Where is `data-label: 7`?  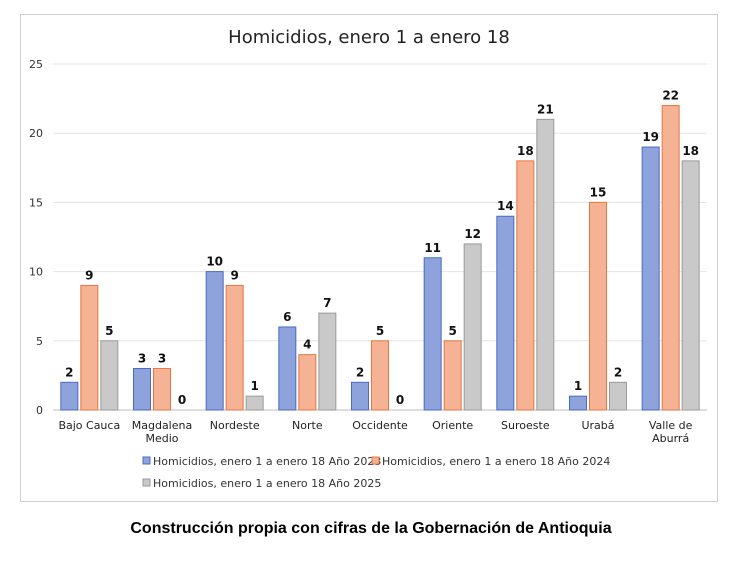 data-label: 7 is located at coordinates (327, 303).